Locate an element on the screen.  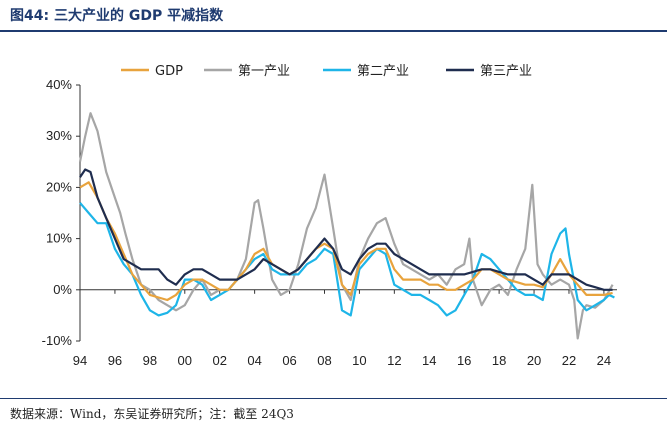
x-tick-label: 10 is located at coordinates (359, 360).